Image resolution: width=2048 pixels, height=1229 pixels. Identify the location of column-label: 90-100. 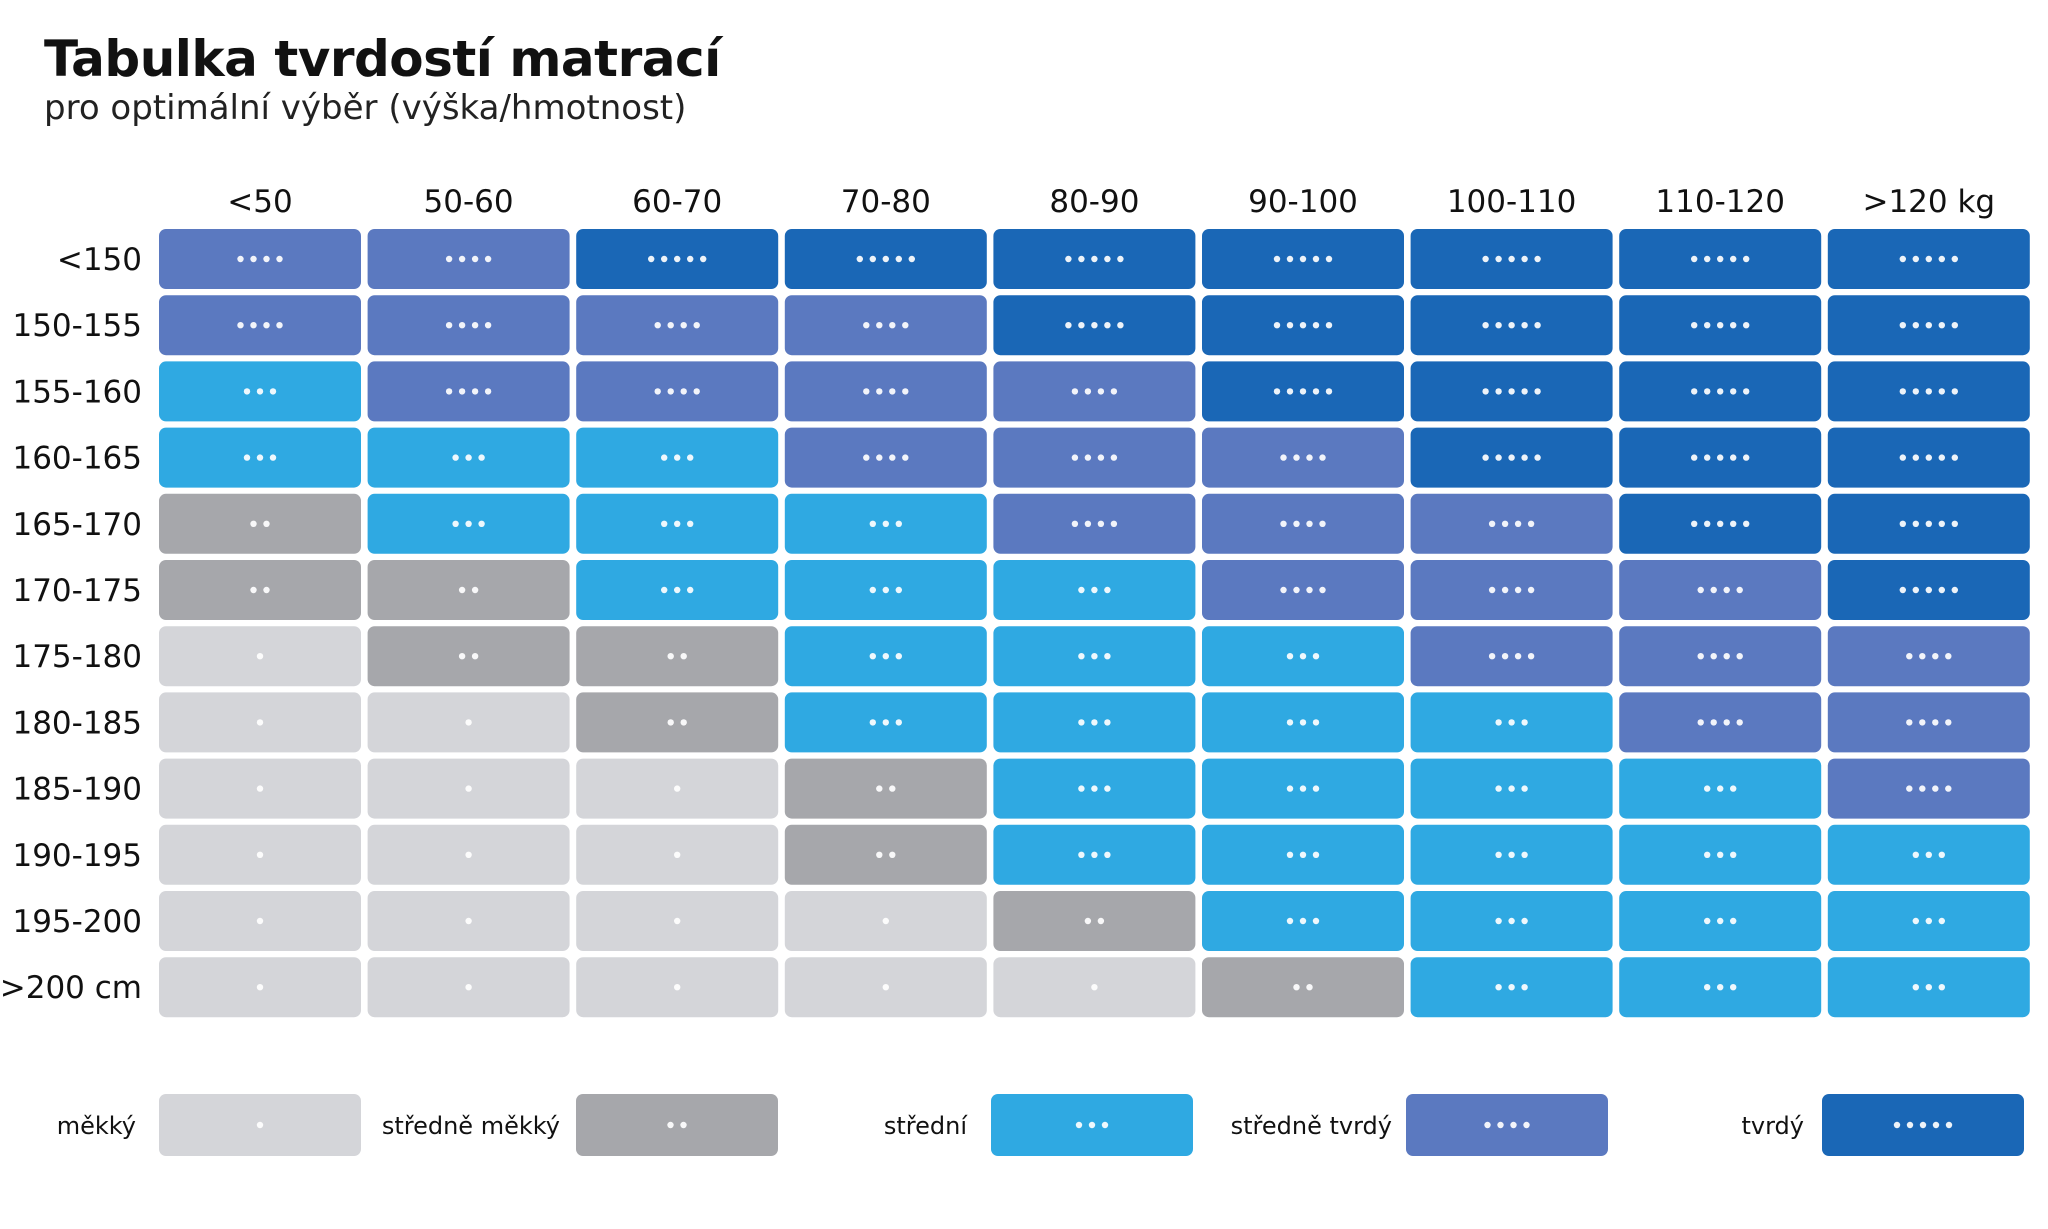
(1303, 202).